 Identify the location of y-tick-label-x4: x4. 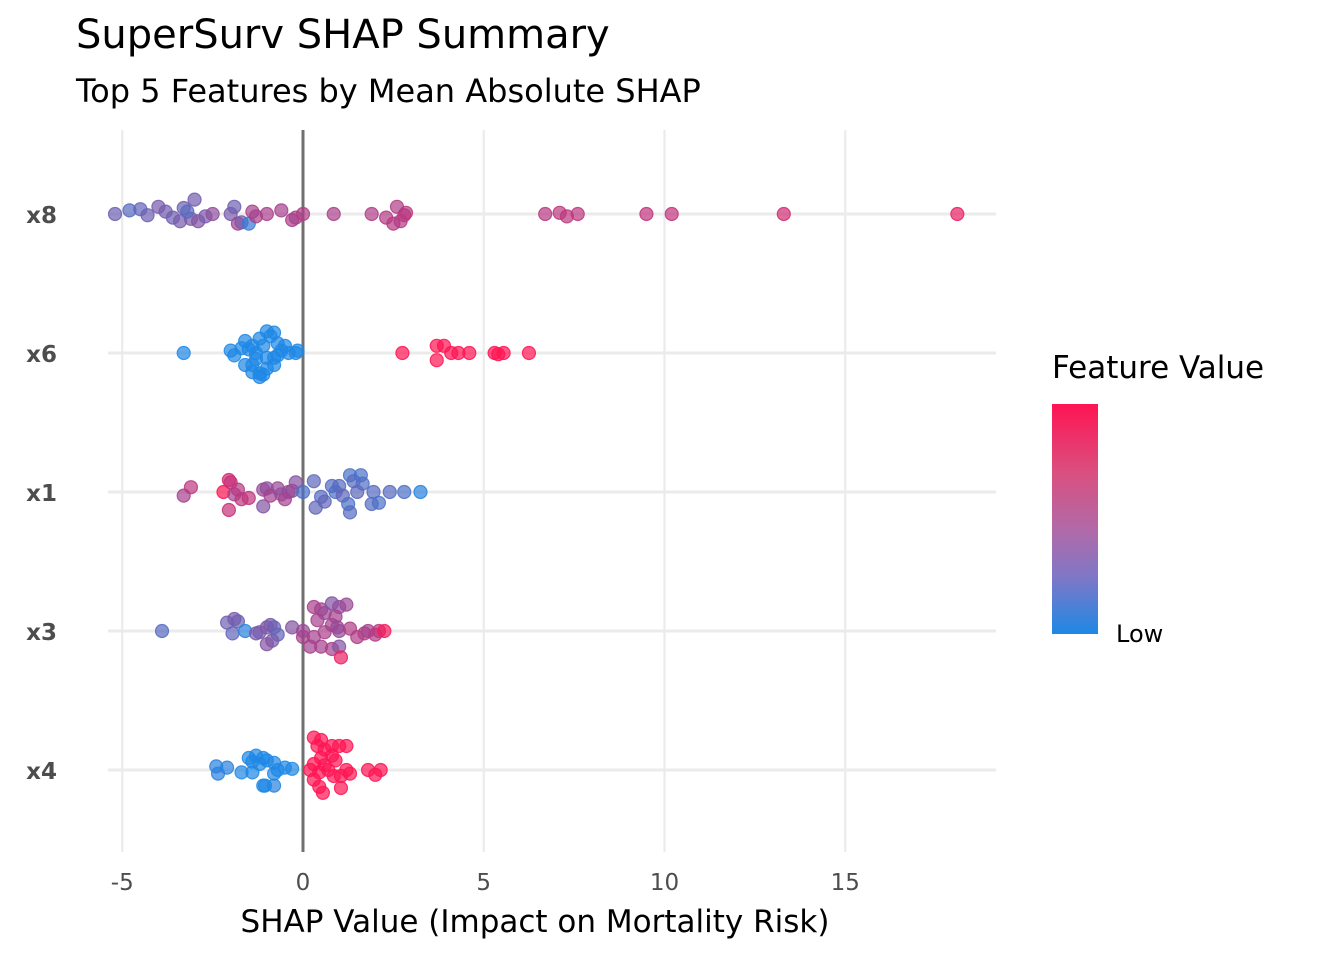
(41, 772).